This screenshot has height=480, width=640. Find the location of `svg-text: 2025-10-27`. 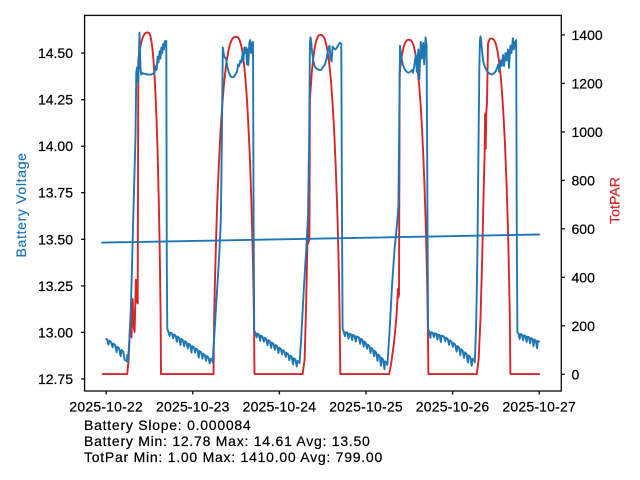

svg-text: 2025-10-27 is located at coordinates (539, 407).